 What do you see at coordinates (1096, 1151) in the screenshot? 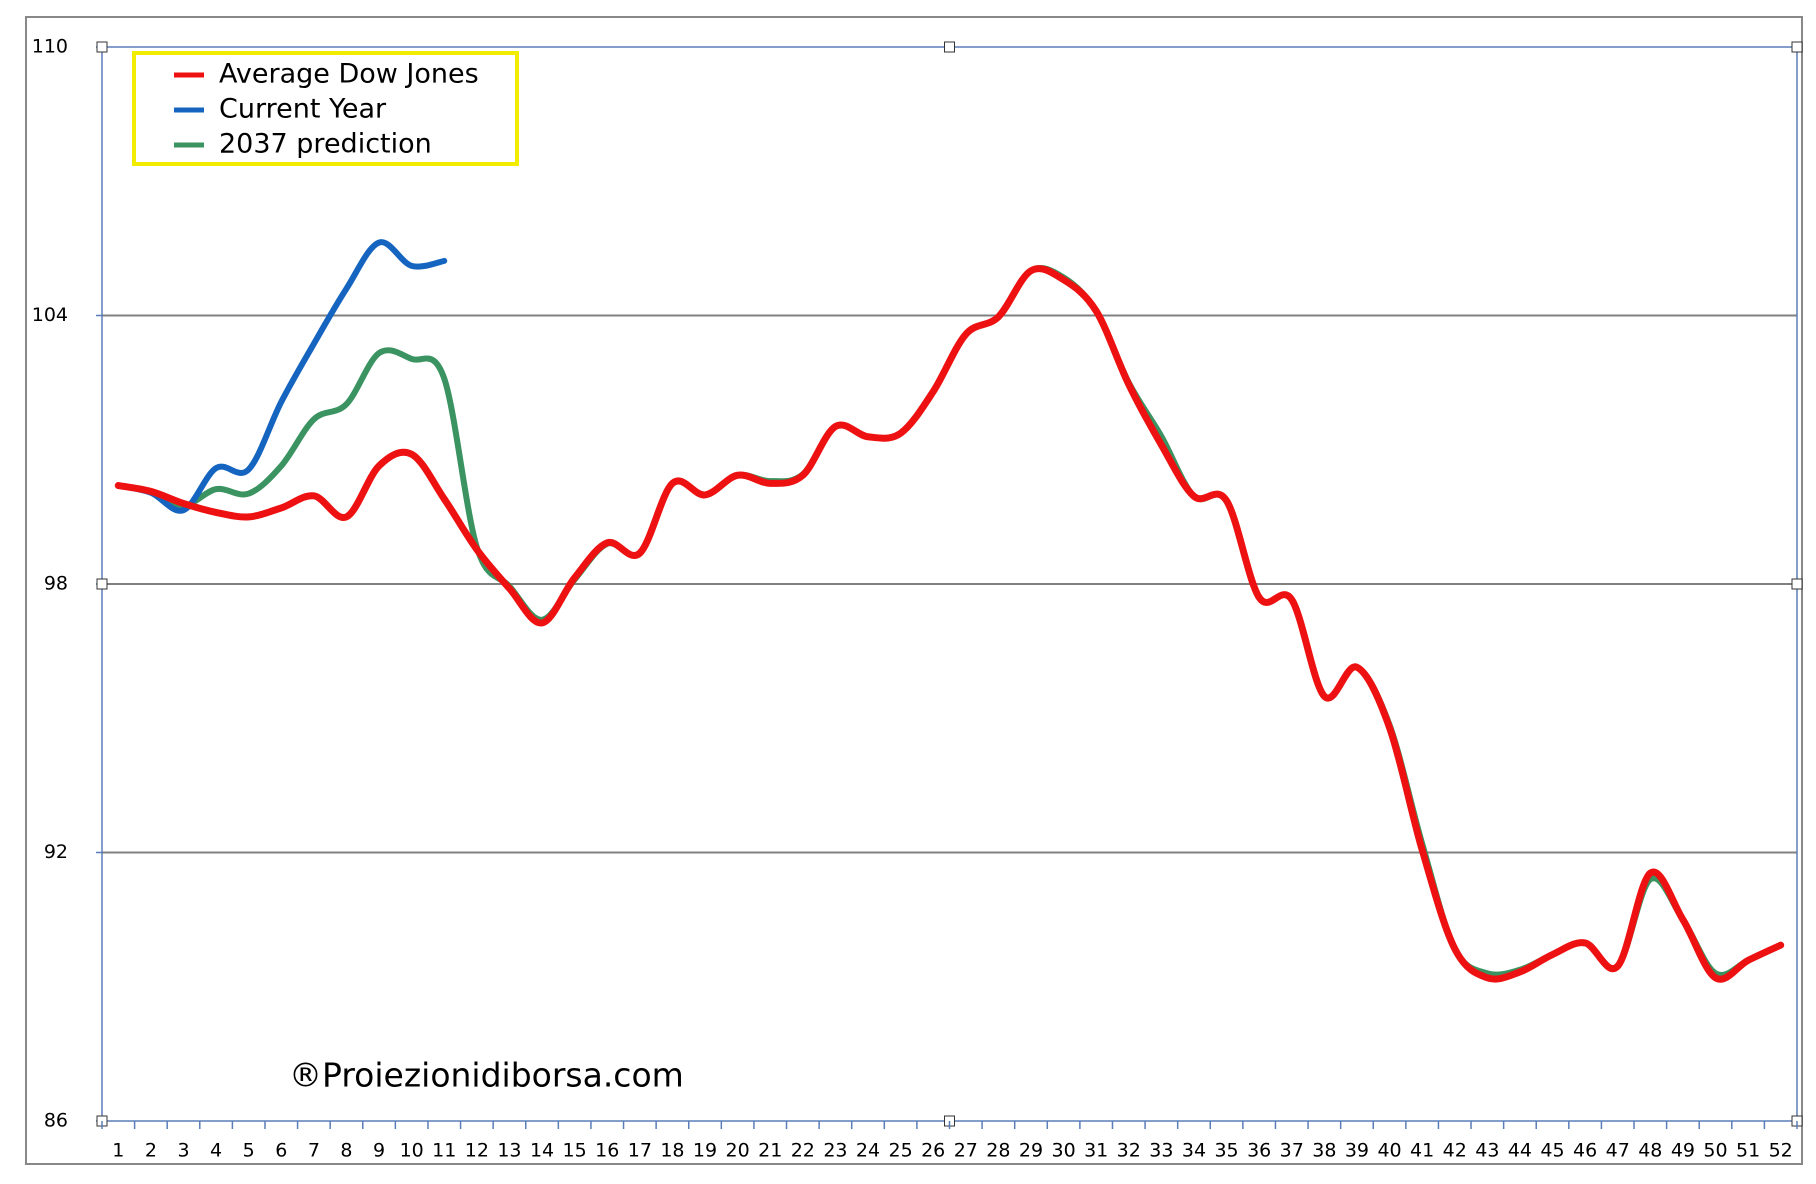
I see `x-tick-label: 31` at bounding box center [1096, 1151].